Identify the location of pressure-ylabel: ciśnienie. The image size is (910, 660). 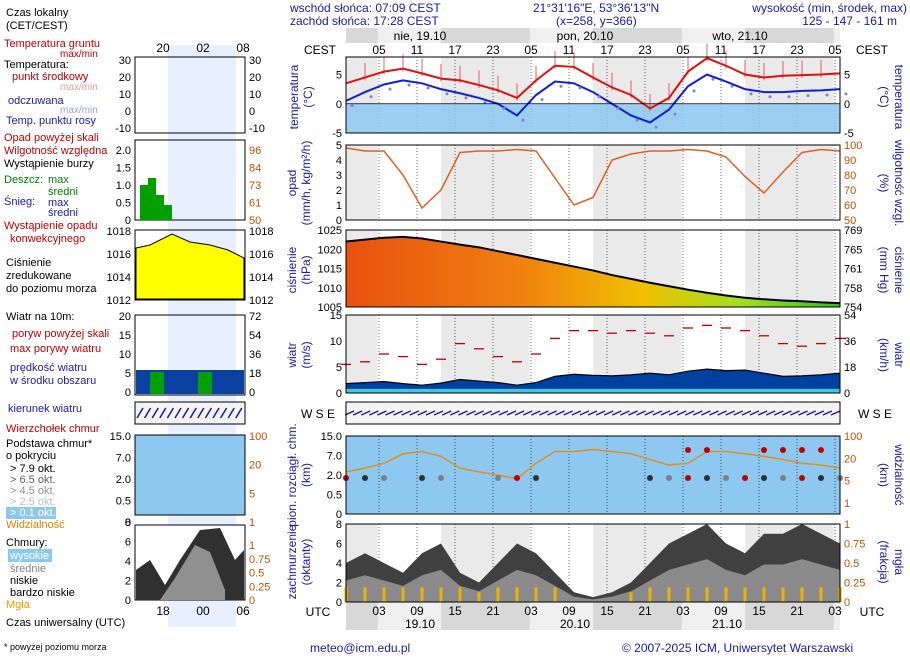
(292, 269).